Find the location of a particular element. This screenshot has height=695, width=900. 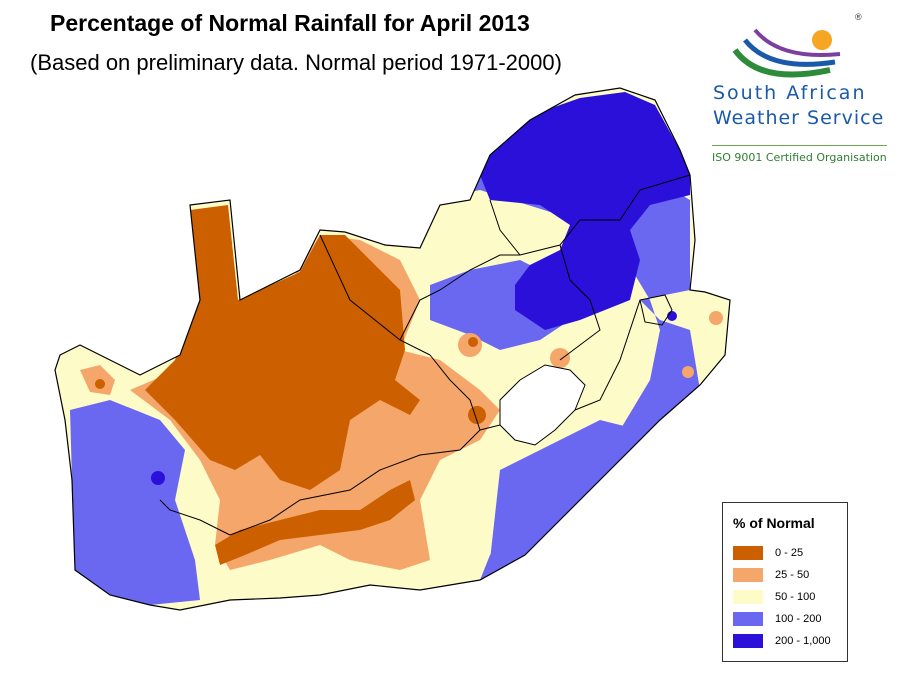

legend-label: 200 - 1,000 is located at coordinates (803, 641).